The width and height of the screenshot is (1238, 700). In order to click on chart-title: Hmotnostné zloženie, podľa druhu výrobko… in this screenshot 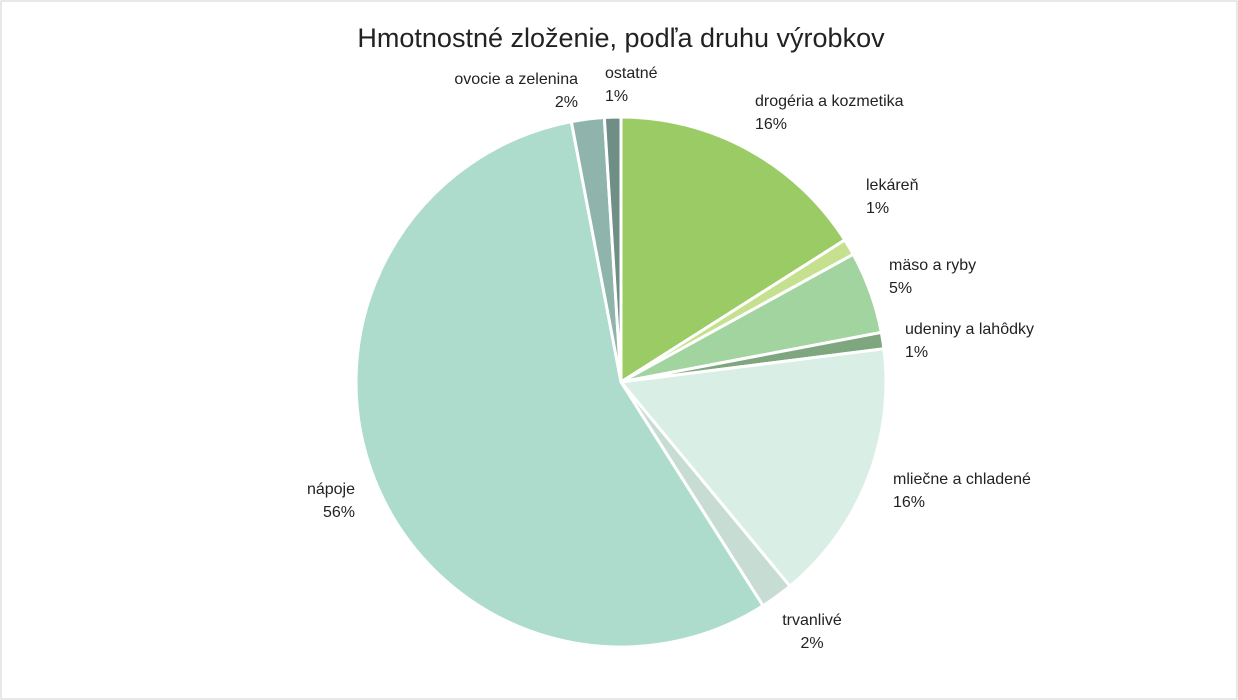, I will do `click(621, 38)`.